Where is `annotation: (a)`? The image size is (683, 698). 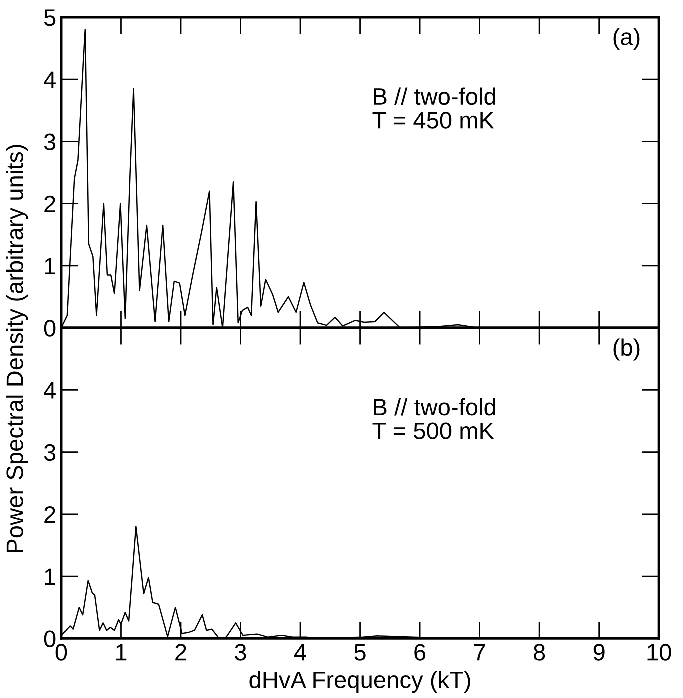 annotation: (a) is located at coordinates (627, 39).